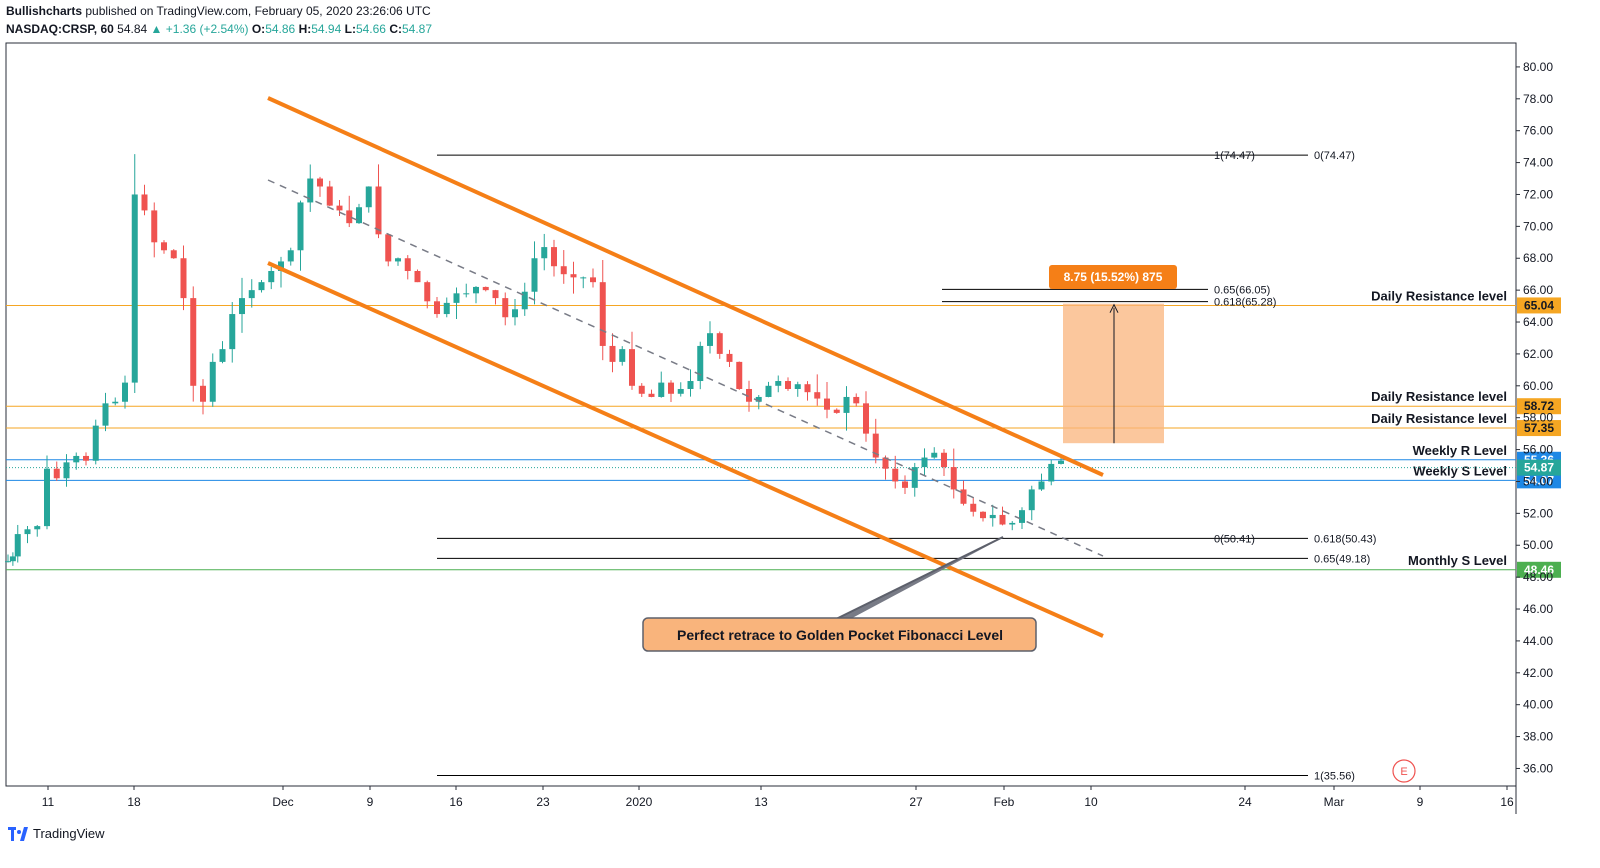  What do you see at coordinates (60, 29) in the screenshot?
I see `symbol-name: NASDAQ:CRSP, 60` at bounding box center [60, 29].